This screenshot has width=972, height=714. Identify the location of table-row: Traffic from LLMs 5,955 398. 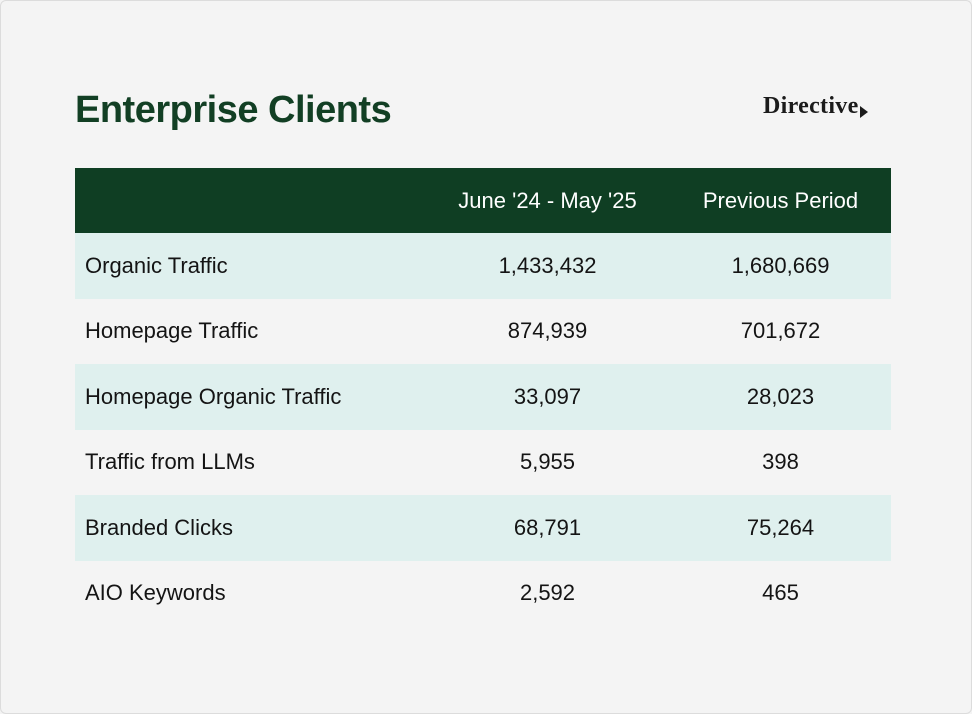
(483, 462).